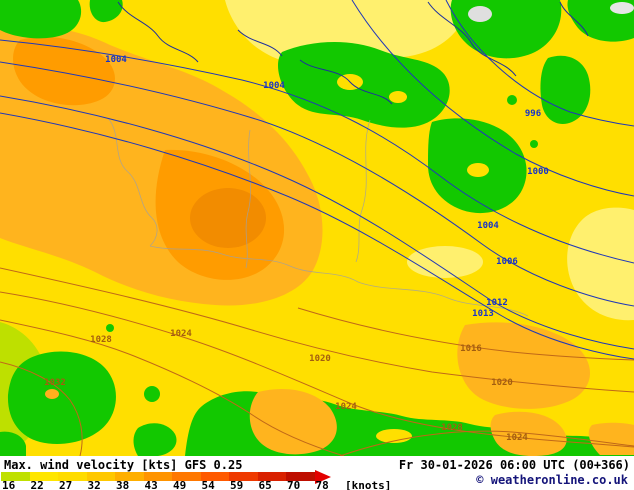 The image size is (634, 490). I want to click on tick-label: 22, so click(37, 484).